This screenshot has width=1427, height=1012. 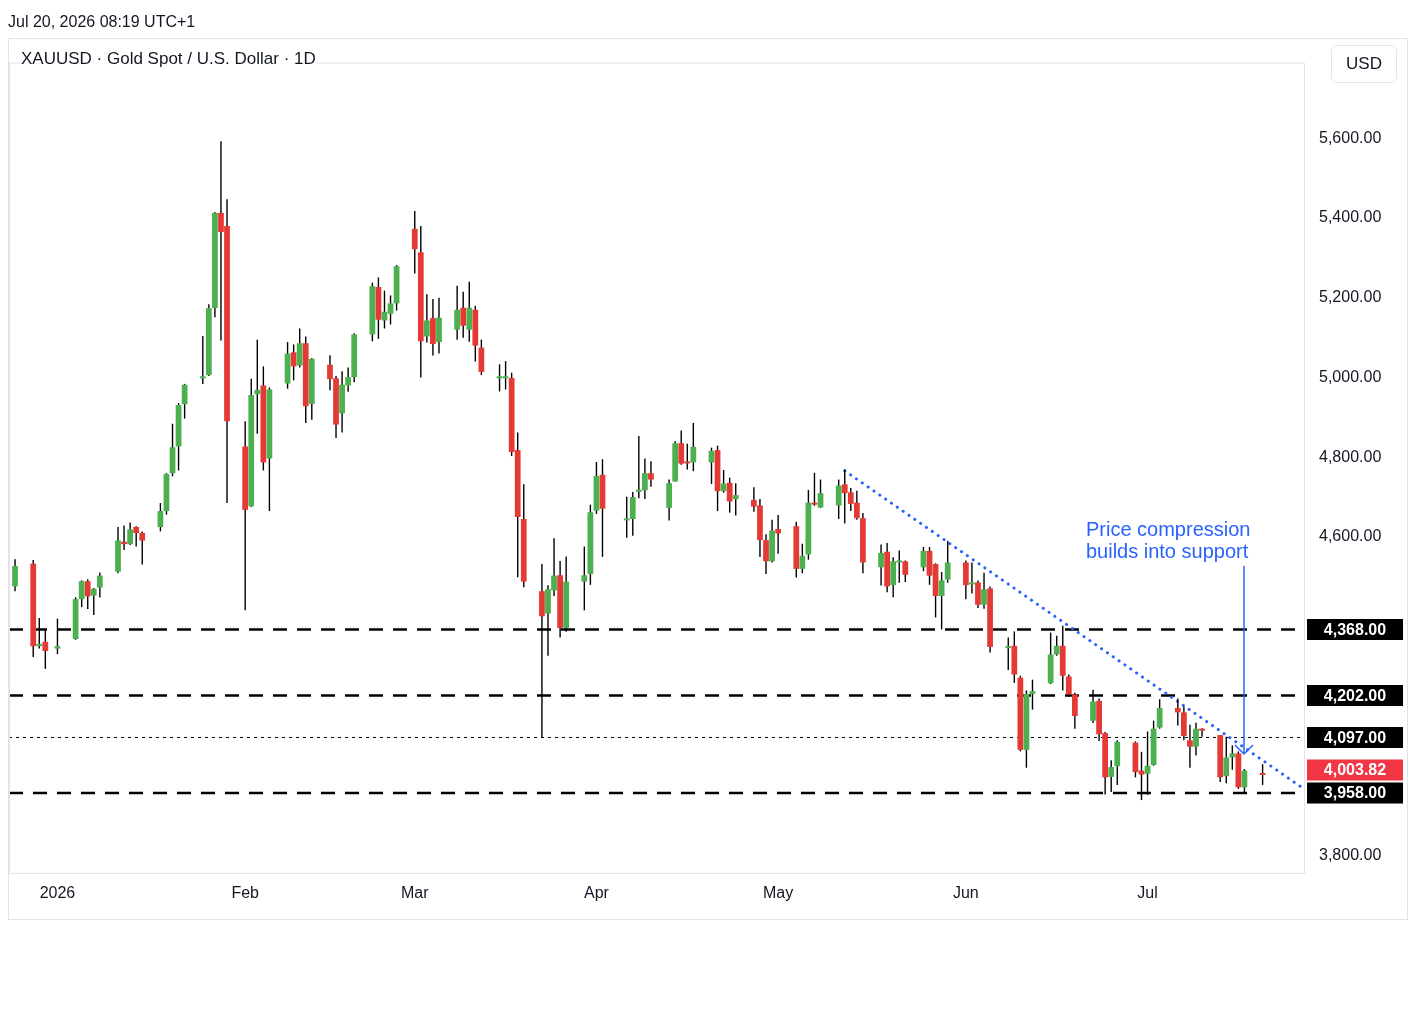 What do you see at coordinates (1350, 376) in the screenshot?
I see `y-tick-label: 5,000.00` at bounding box center [1350, 376].